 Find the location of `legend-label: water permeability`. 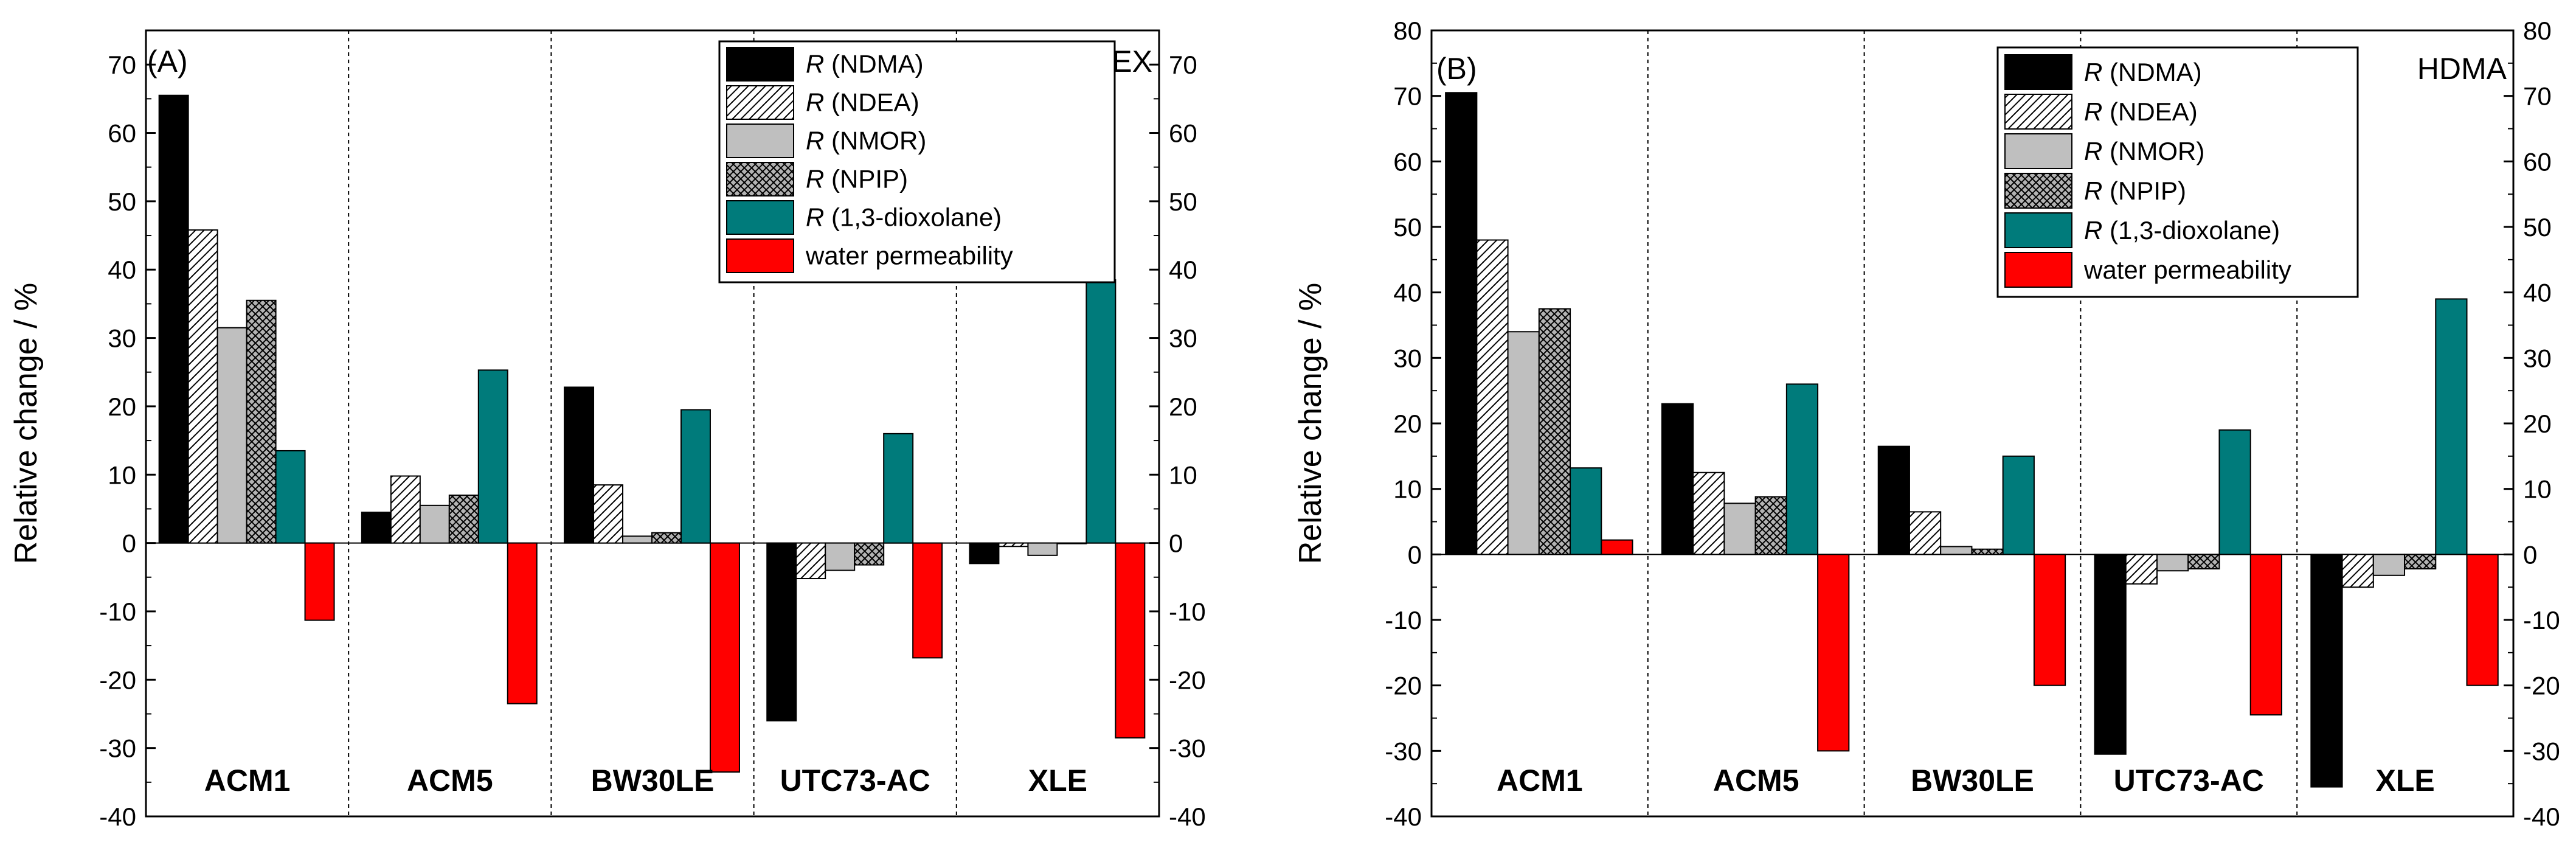

legend-label: water permeability is located at coordinates (2187, 270).